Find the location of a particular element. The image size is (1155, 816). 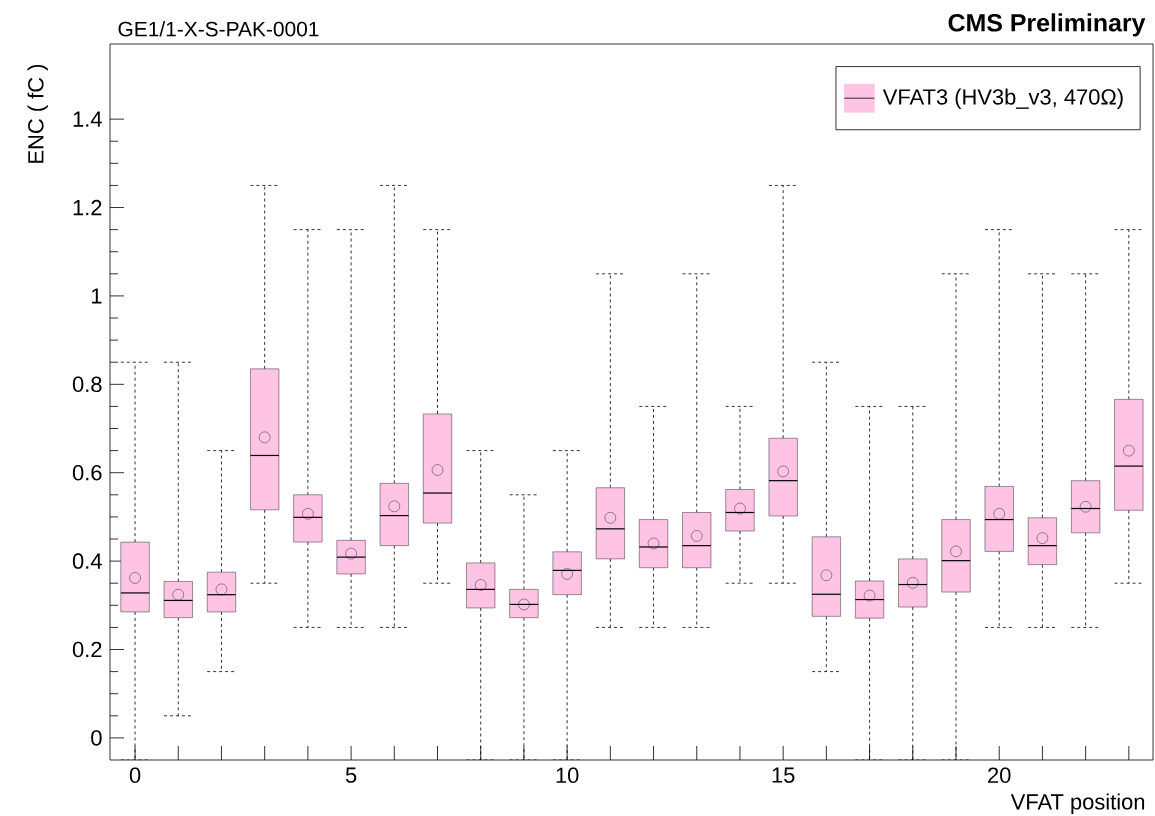

chart-subtitle: CMS Preliminary is located at coordinates (1047, 25).